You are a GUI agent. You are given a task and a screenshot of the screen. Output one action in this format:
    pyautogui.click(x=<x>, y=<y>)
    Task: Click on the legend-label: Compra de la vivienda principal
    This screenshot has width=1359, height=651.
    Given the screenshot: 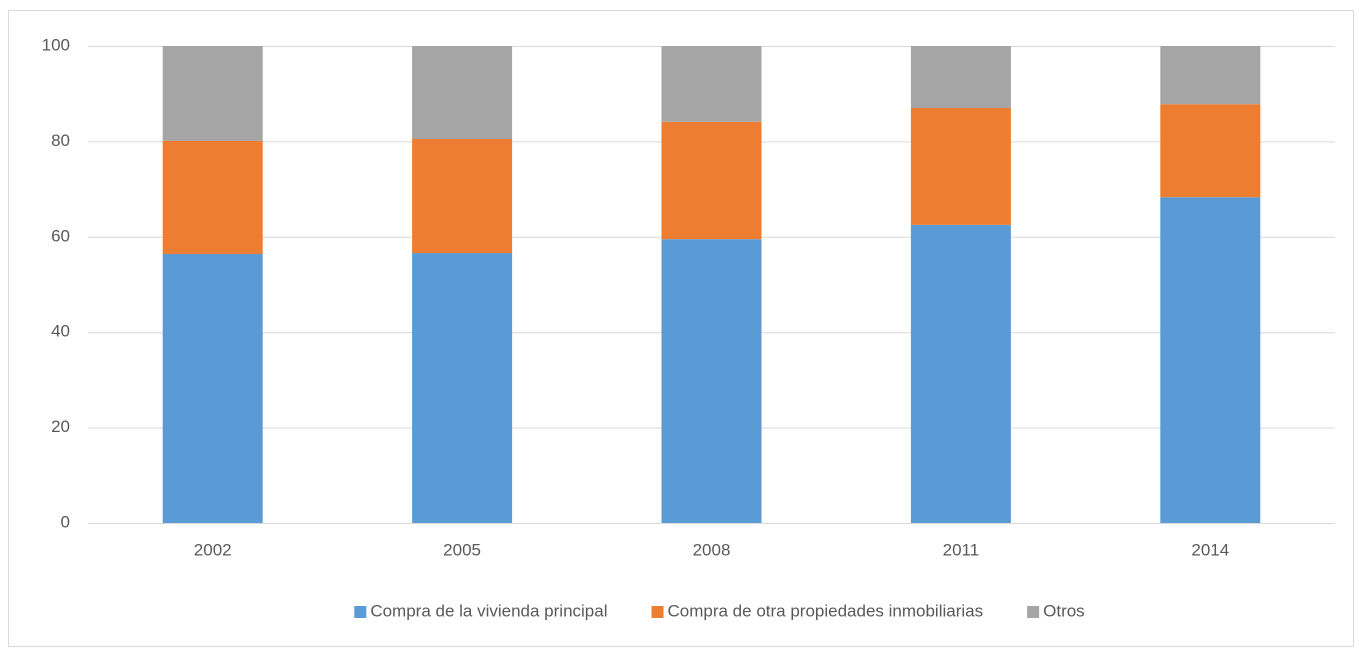 What is the action you would take?
    pyautogui.click(x=488, y=610)
    